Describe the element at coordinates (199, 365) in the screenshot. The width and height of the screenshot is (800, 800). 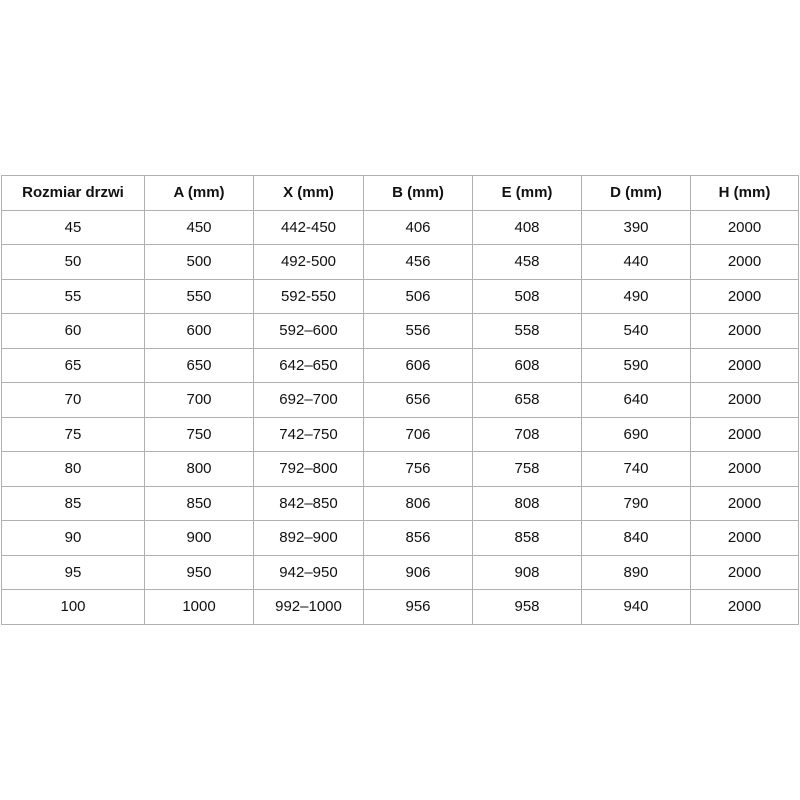
I see `table-cell: 650` at that location.